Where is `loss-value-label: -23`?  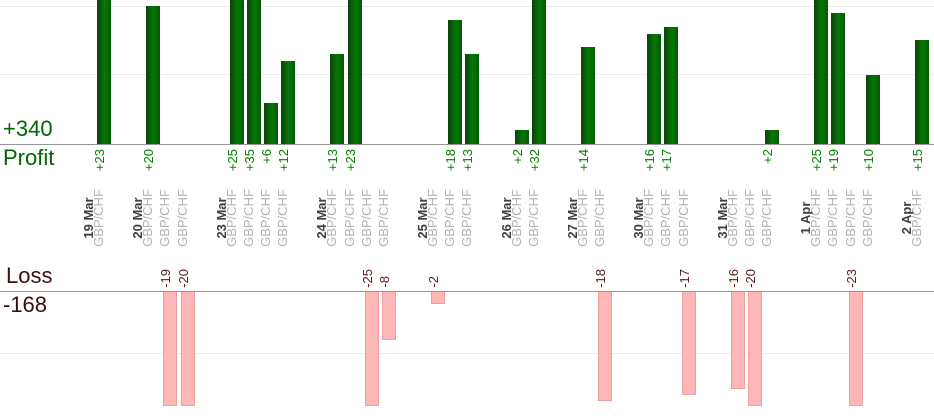 loss-value-label: -23 is located at coordinates (851, 278).